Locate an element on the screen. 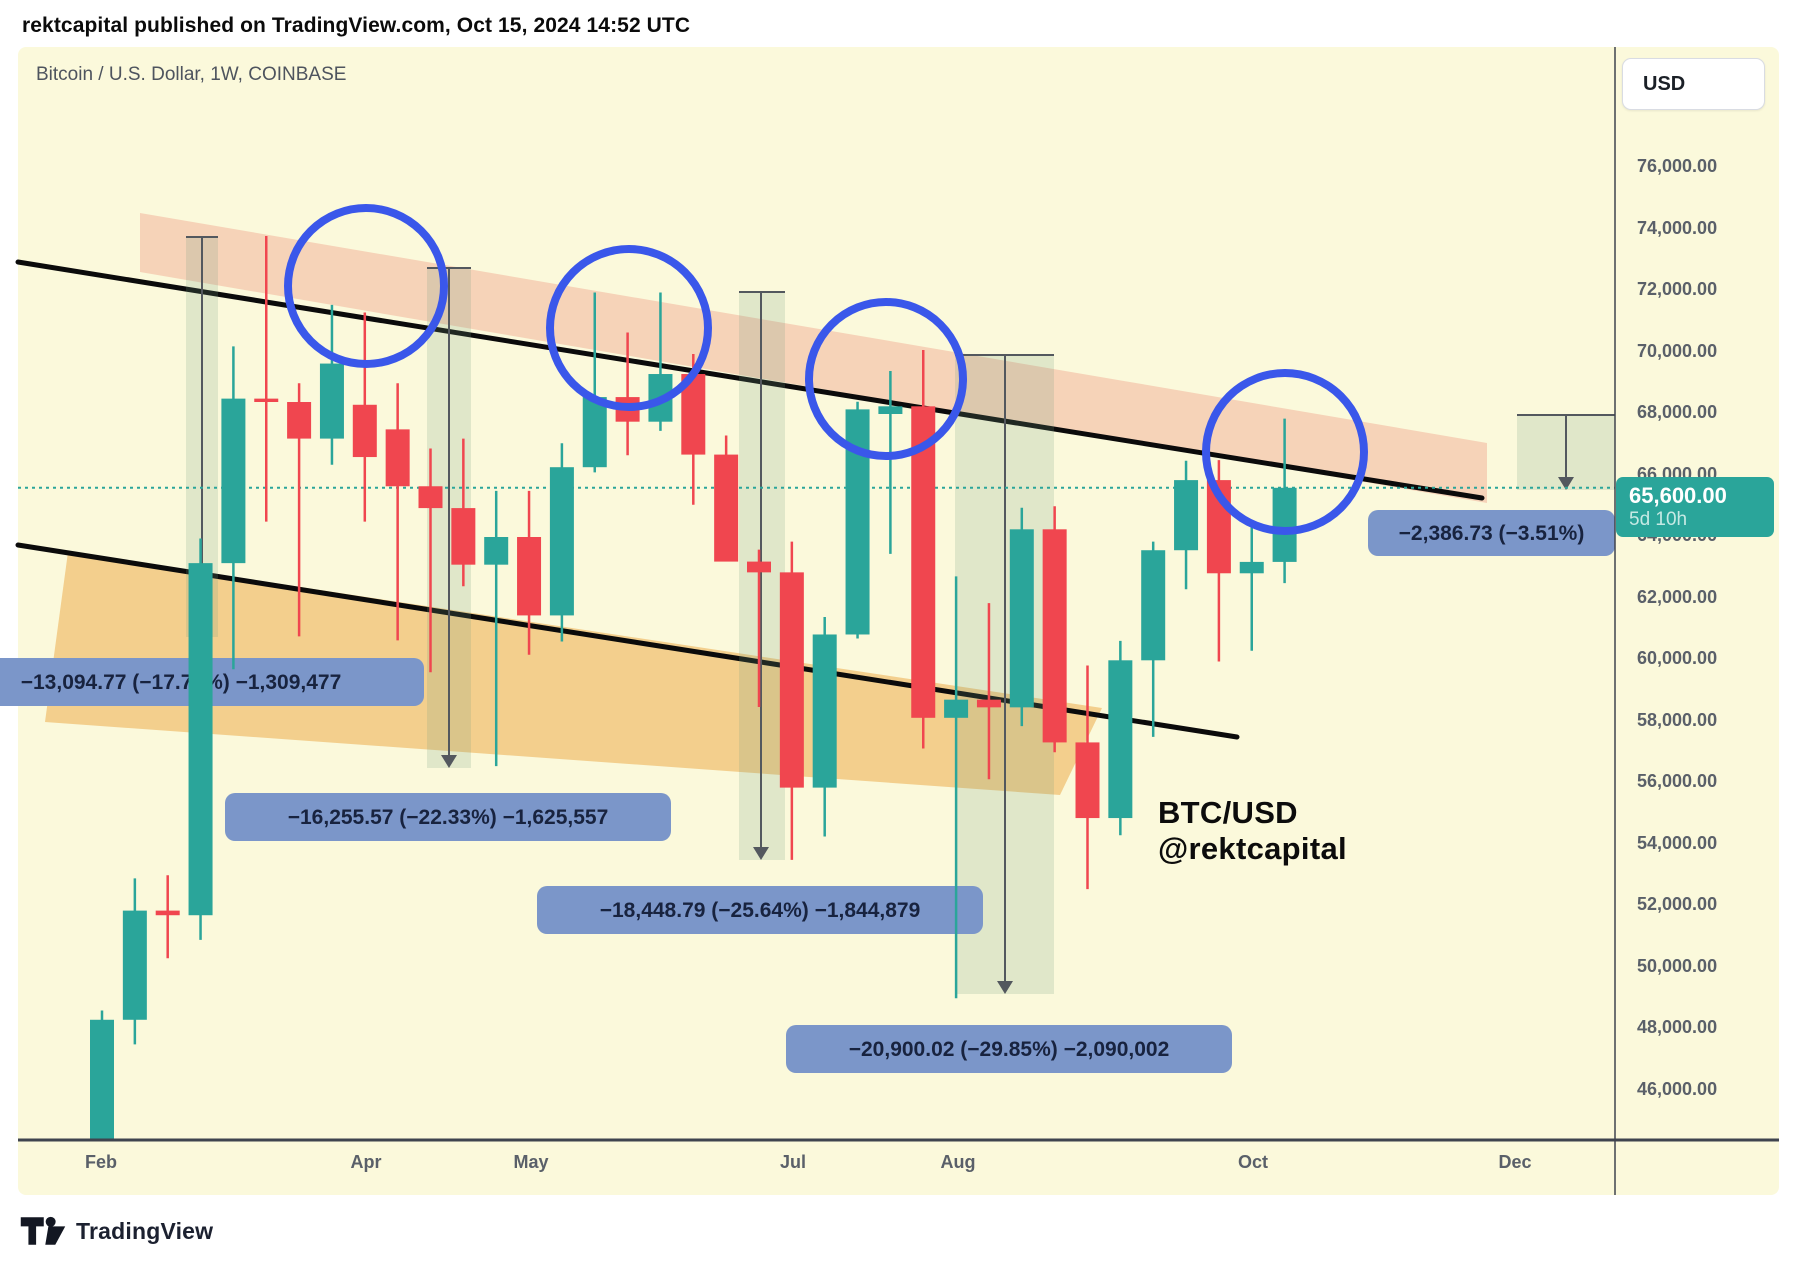 Image resolution: width=1794 pixels, height=1266 pixels. candle-countdown: 5d 10h is located at coordinates (1658, 519).